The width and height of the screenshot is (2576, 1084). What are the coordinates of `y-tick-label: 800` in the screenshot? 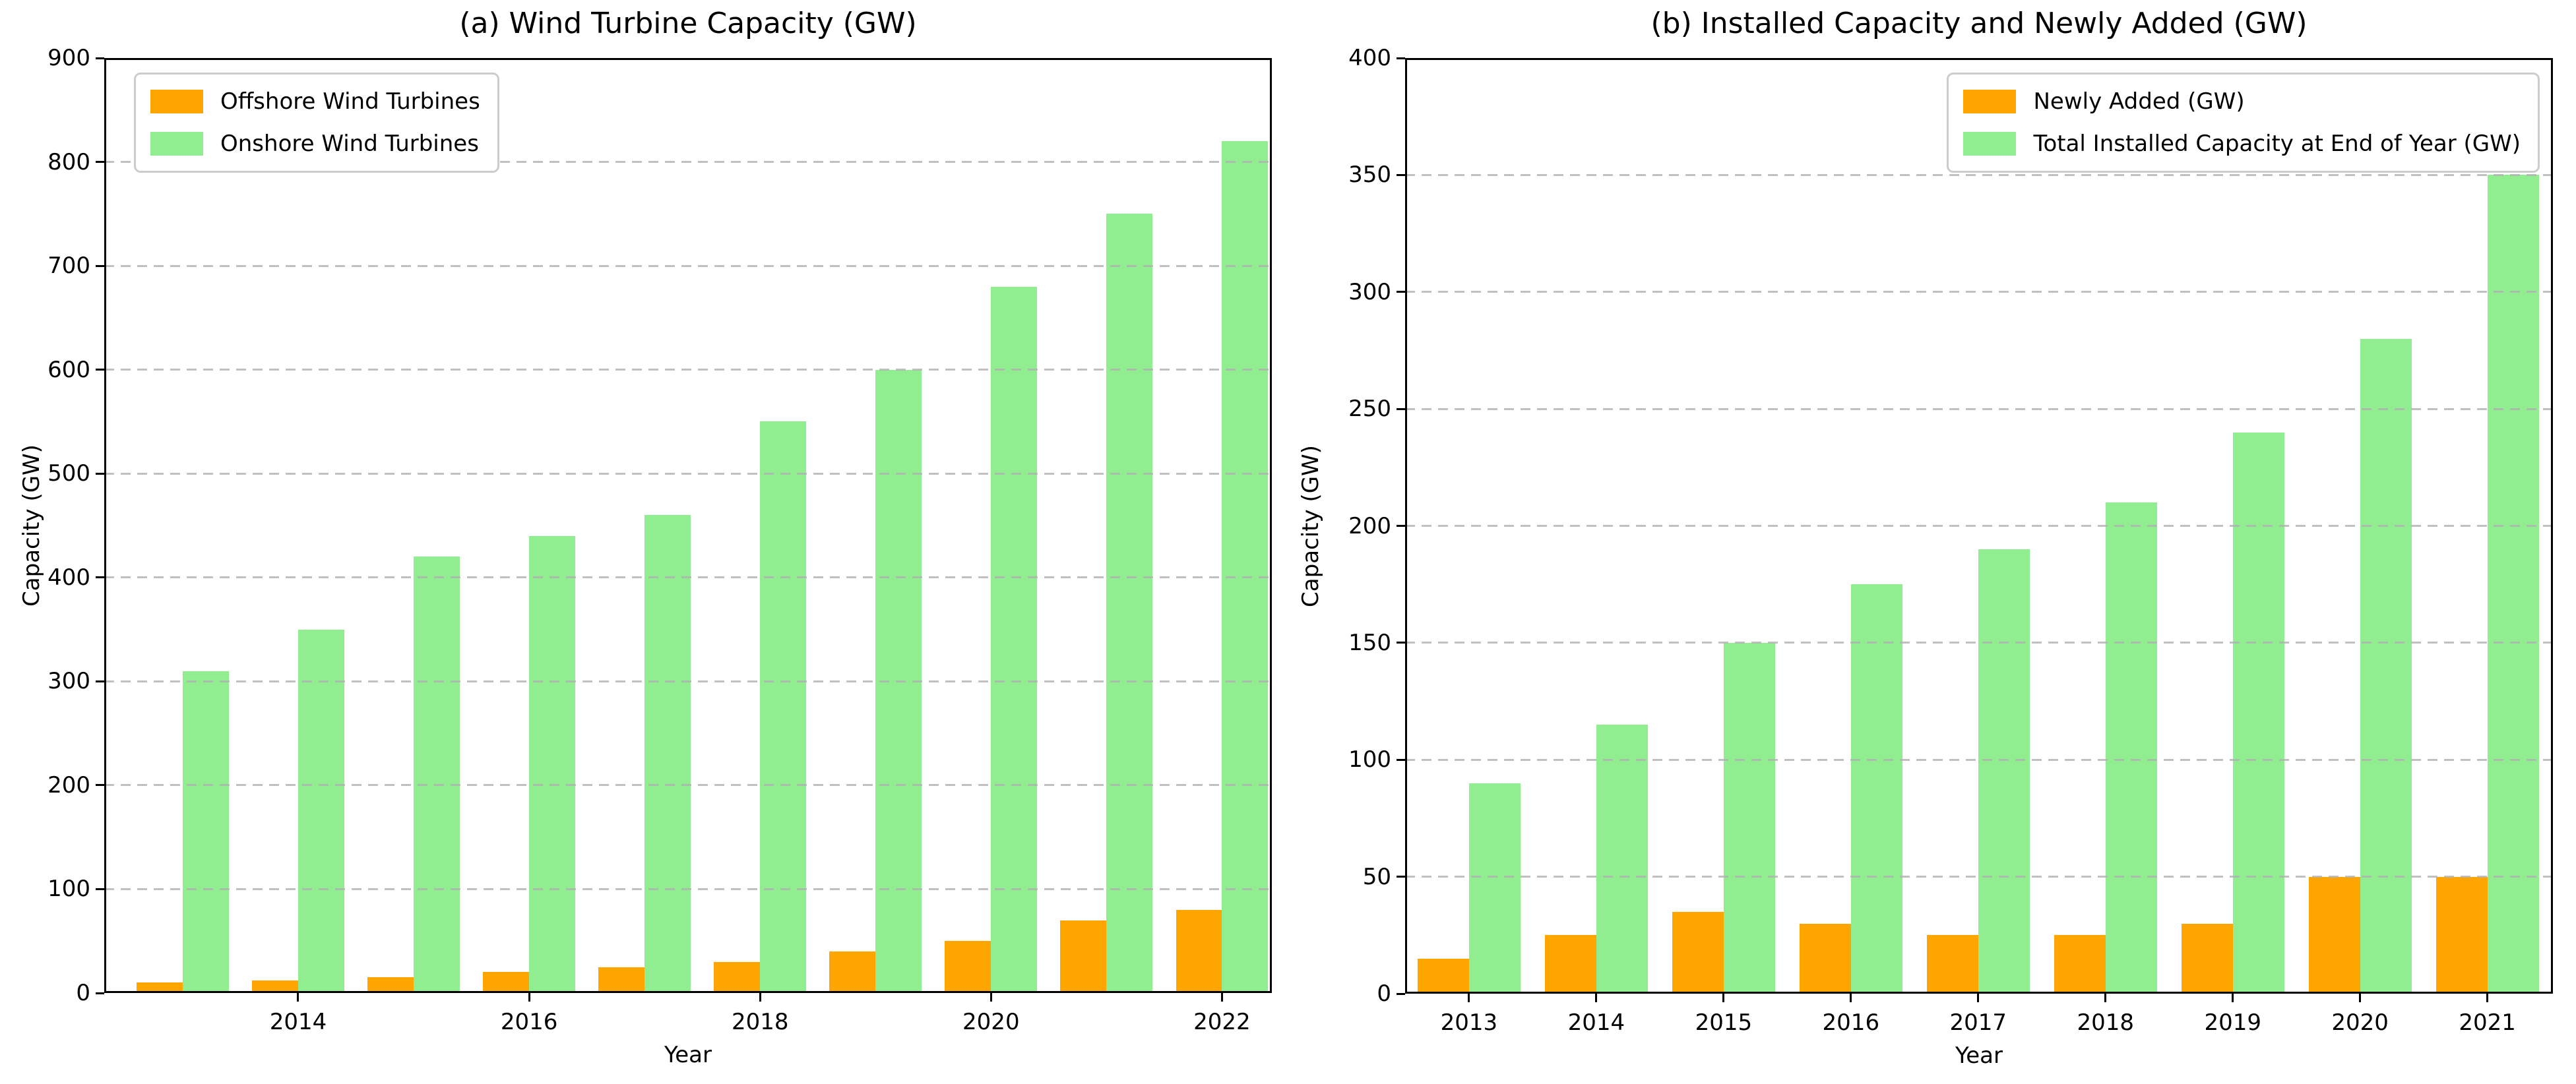 It's located at (68, 161).